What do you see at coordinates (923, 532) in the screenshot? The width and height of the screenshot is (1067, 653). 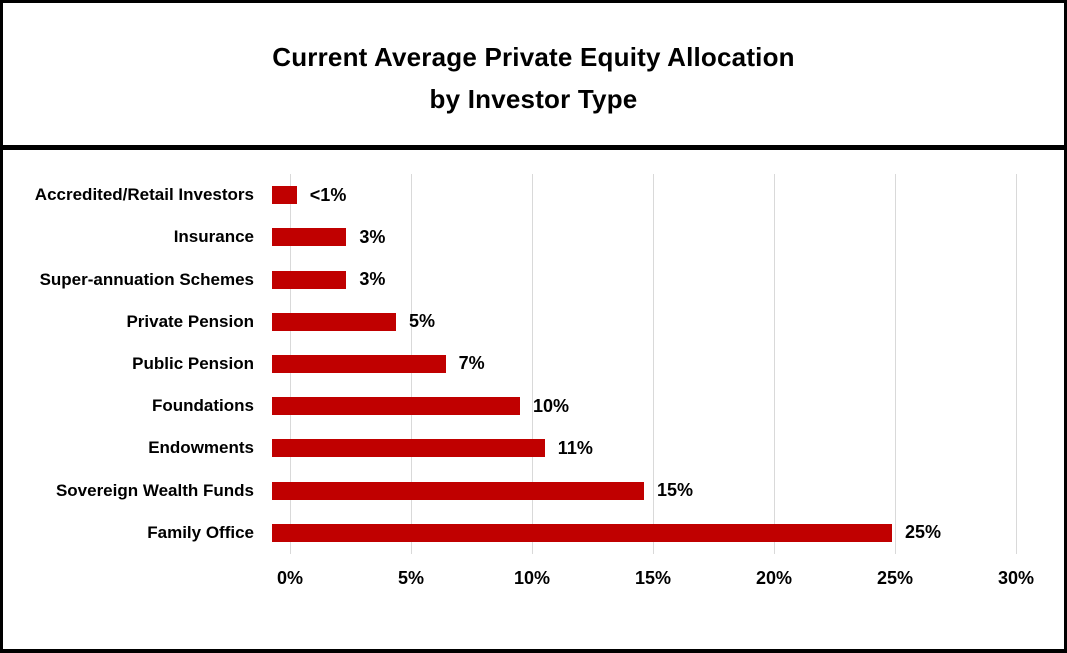 I see `value-label: 25%` at bounding box center [923, 532].